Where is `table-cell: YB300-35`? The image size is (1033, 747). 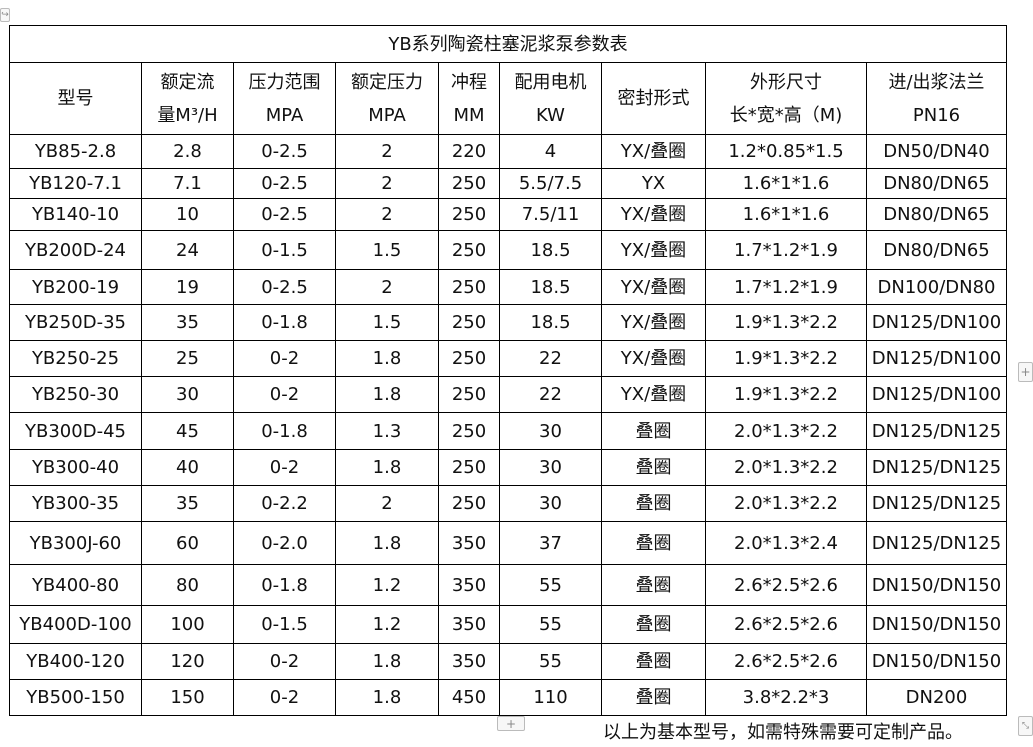 table-cell: YB300-35 is located at coordinates (75, 503).